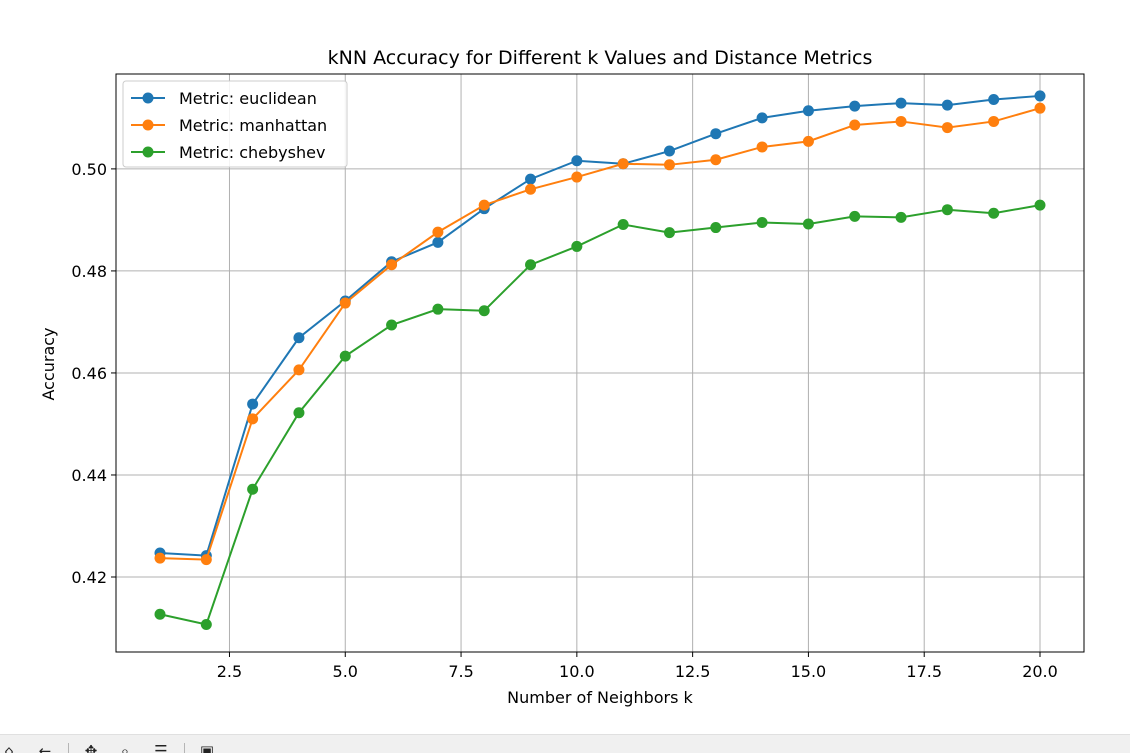  Describe the element at coordinates (91, 747) in the screenshot. I see `pan-icon: ✥` at that location.